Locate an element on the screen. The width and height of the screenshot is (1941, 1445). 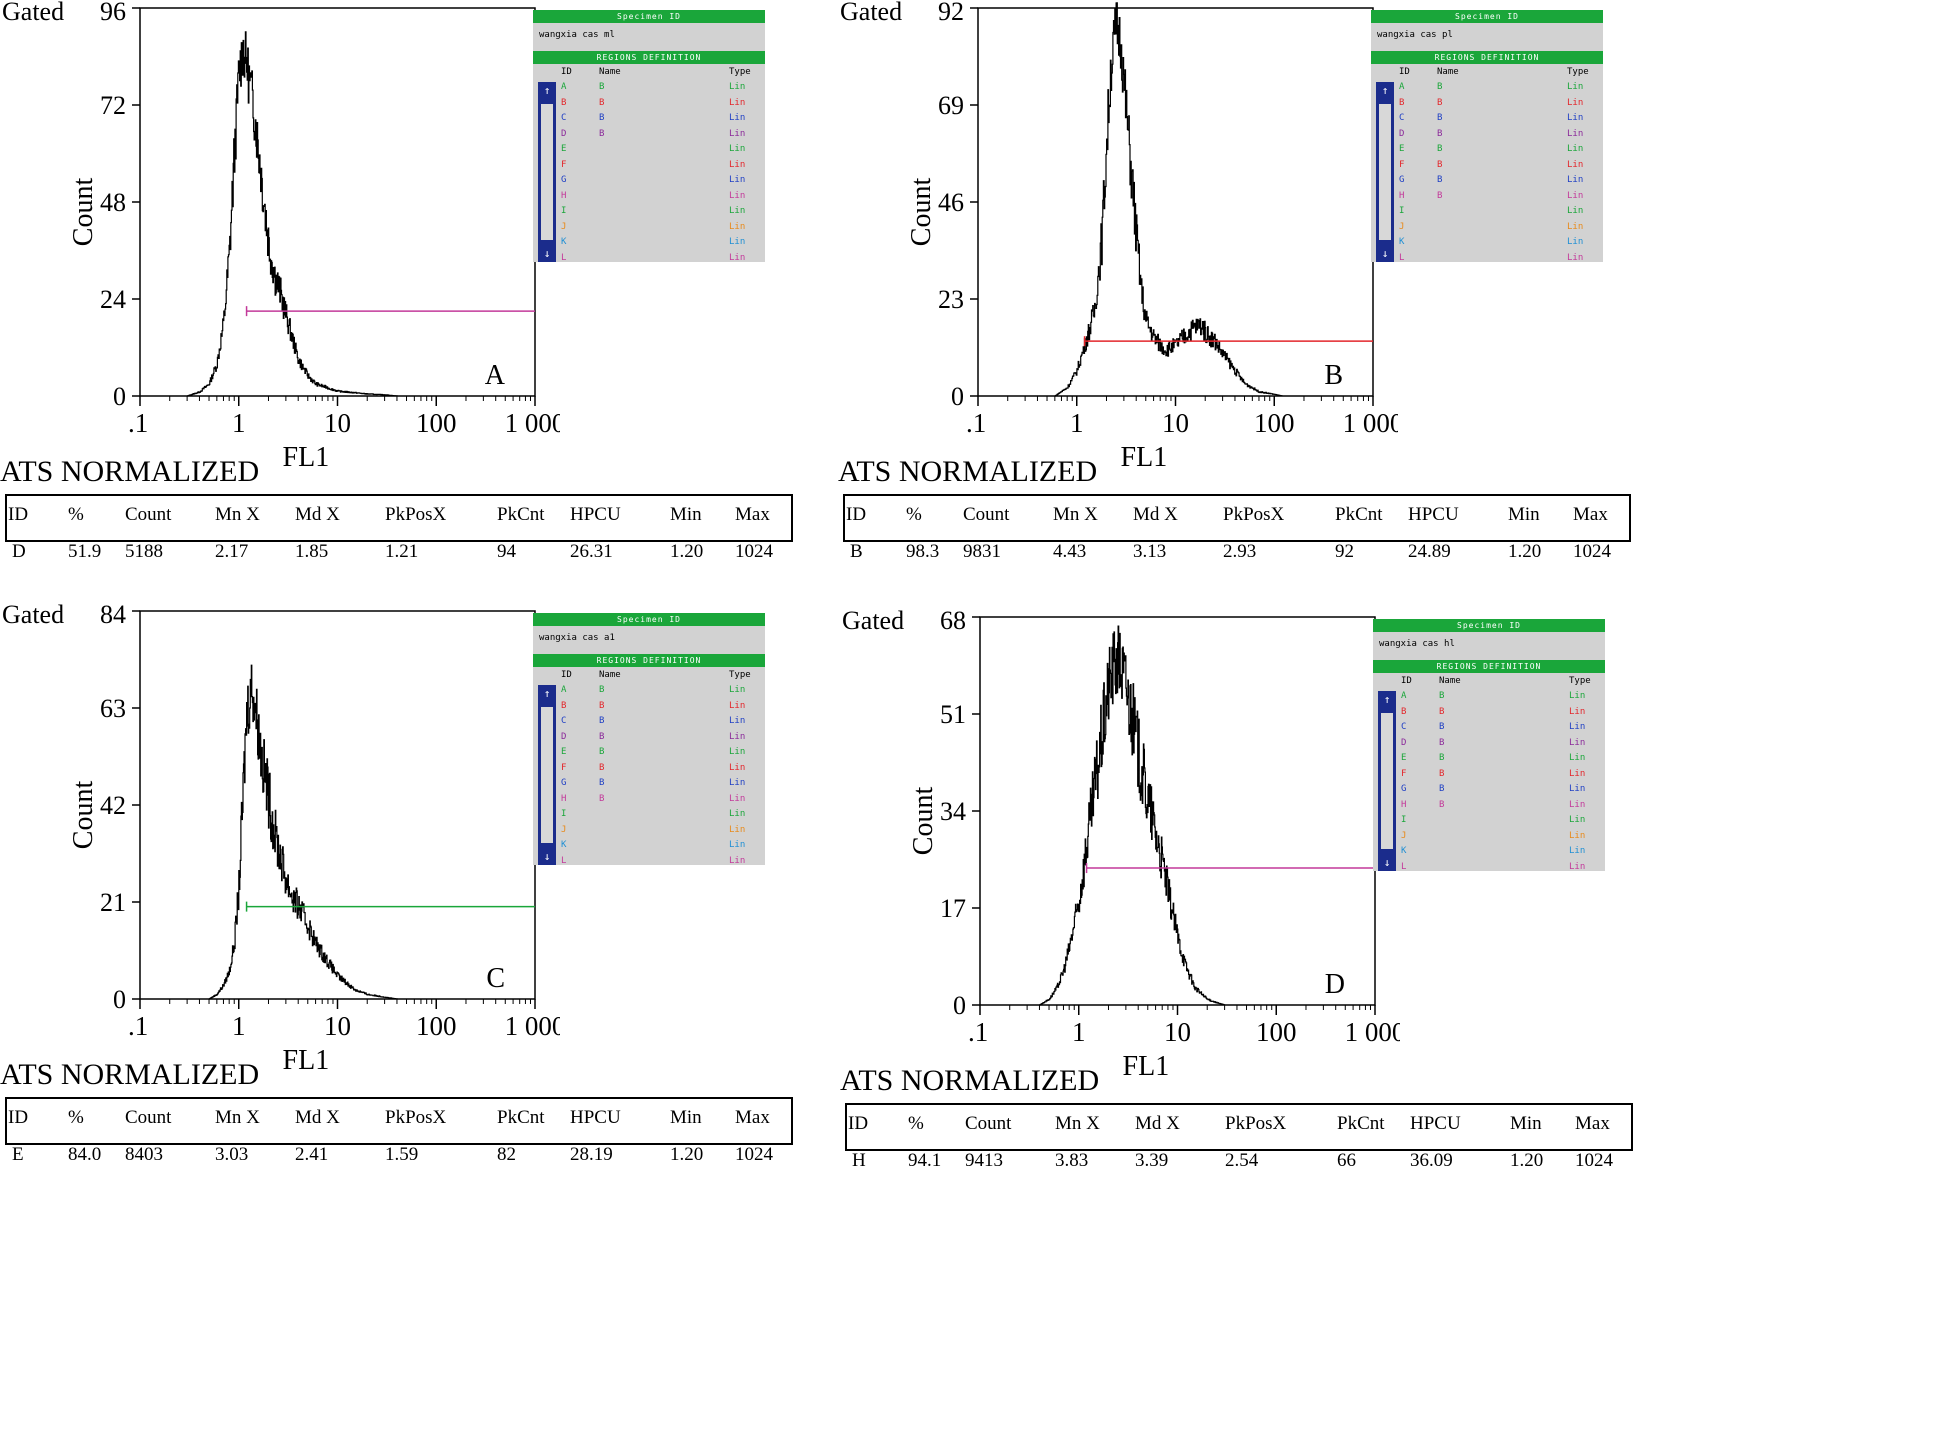
y-tick-label: 48 is located at coordinates (113, 202).